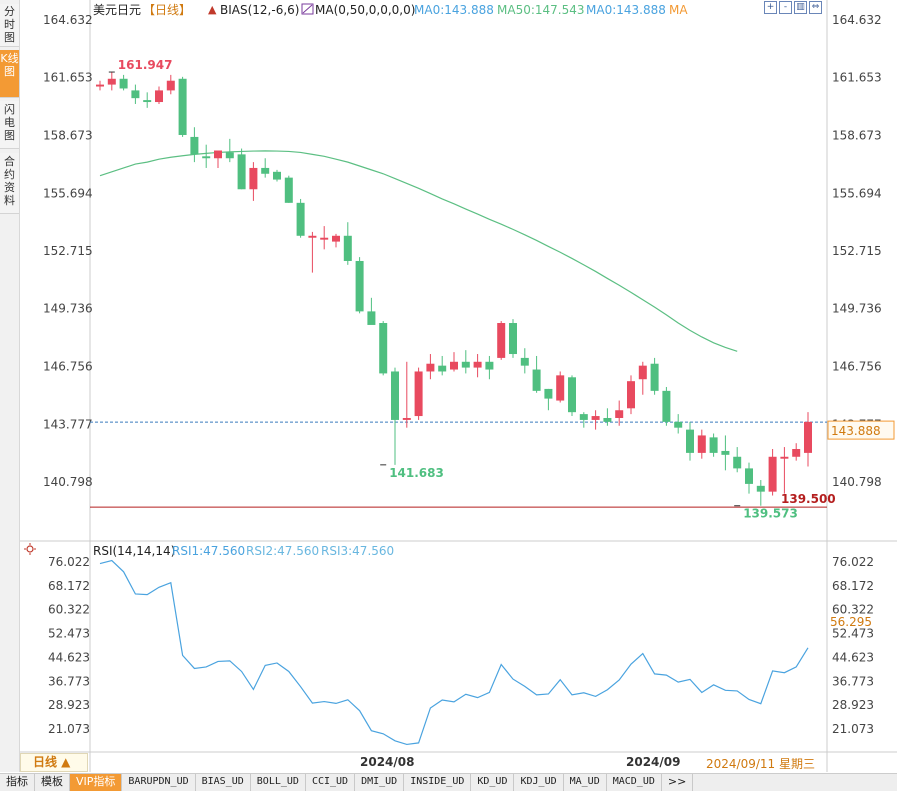 The width and height of the screenshot is (897, 791). I want to click on y-tick-left-2: 158.673, so click(68, 136).